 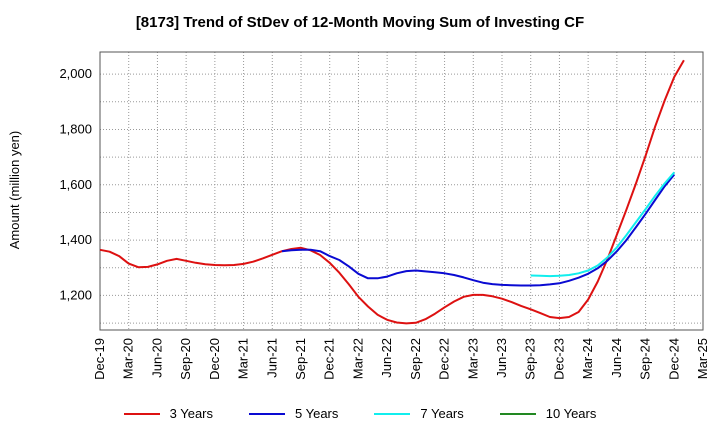 I want to click on x-tick-label: Mar-25, so click(x=702, y=358).